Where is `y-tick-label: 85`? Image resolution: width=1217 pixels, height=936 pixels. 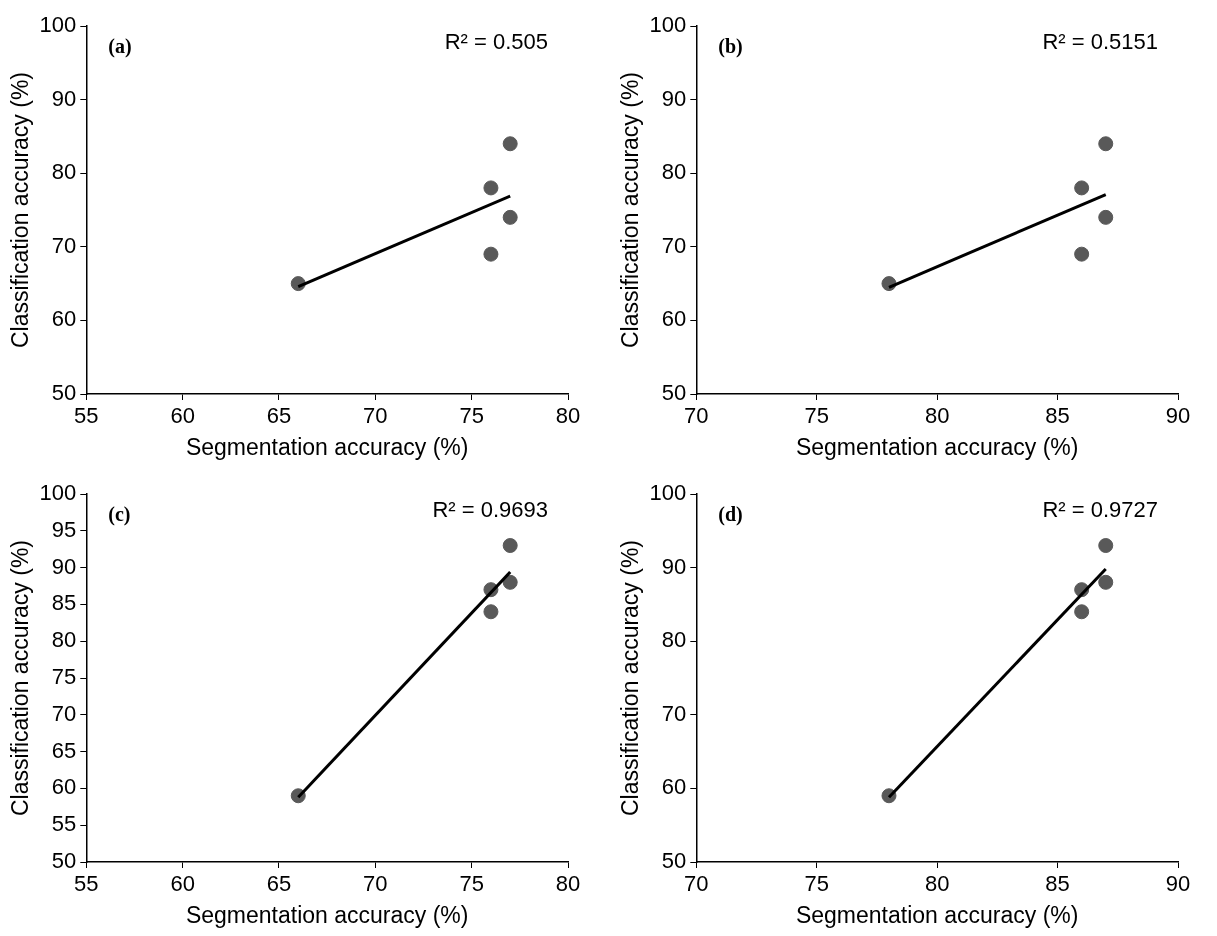 y-tick-label: 85 is located at coordinates (64, 603).